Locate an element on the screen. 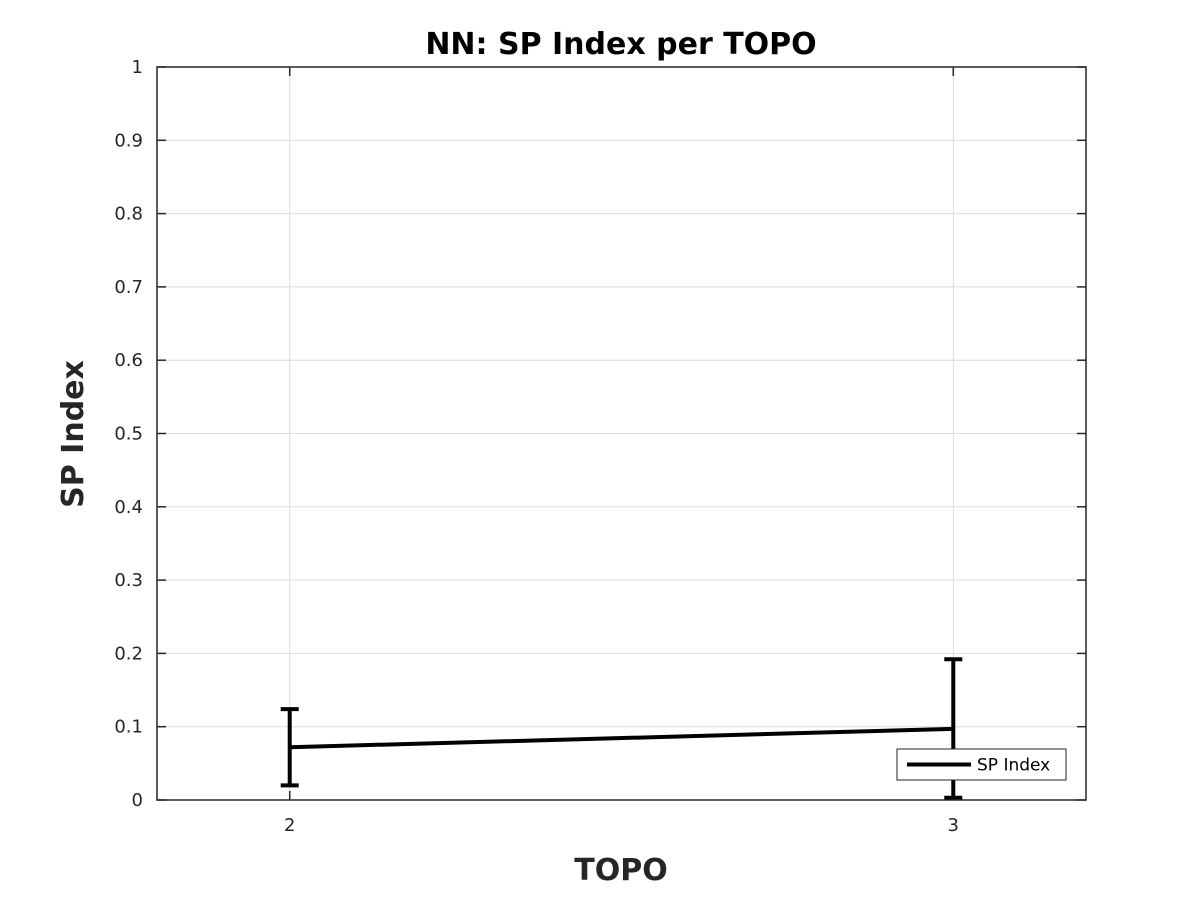 The height and width of the screenshot is (904, 1200). y-tick-label: 0.2 is located at coordinates (128, 653).